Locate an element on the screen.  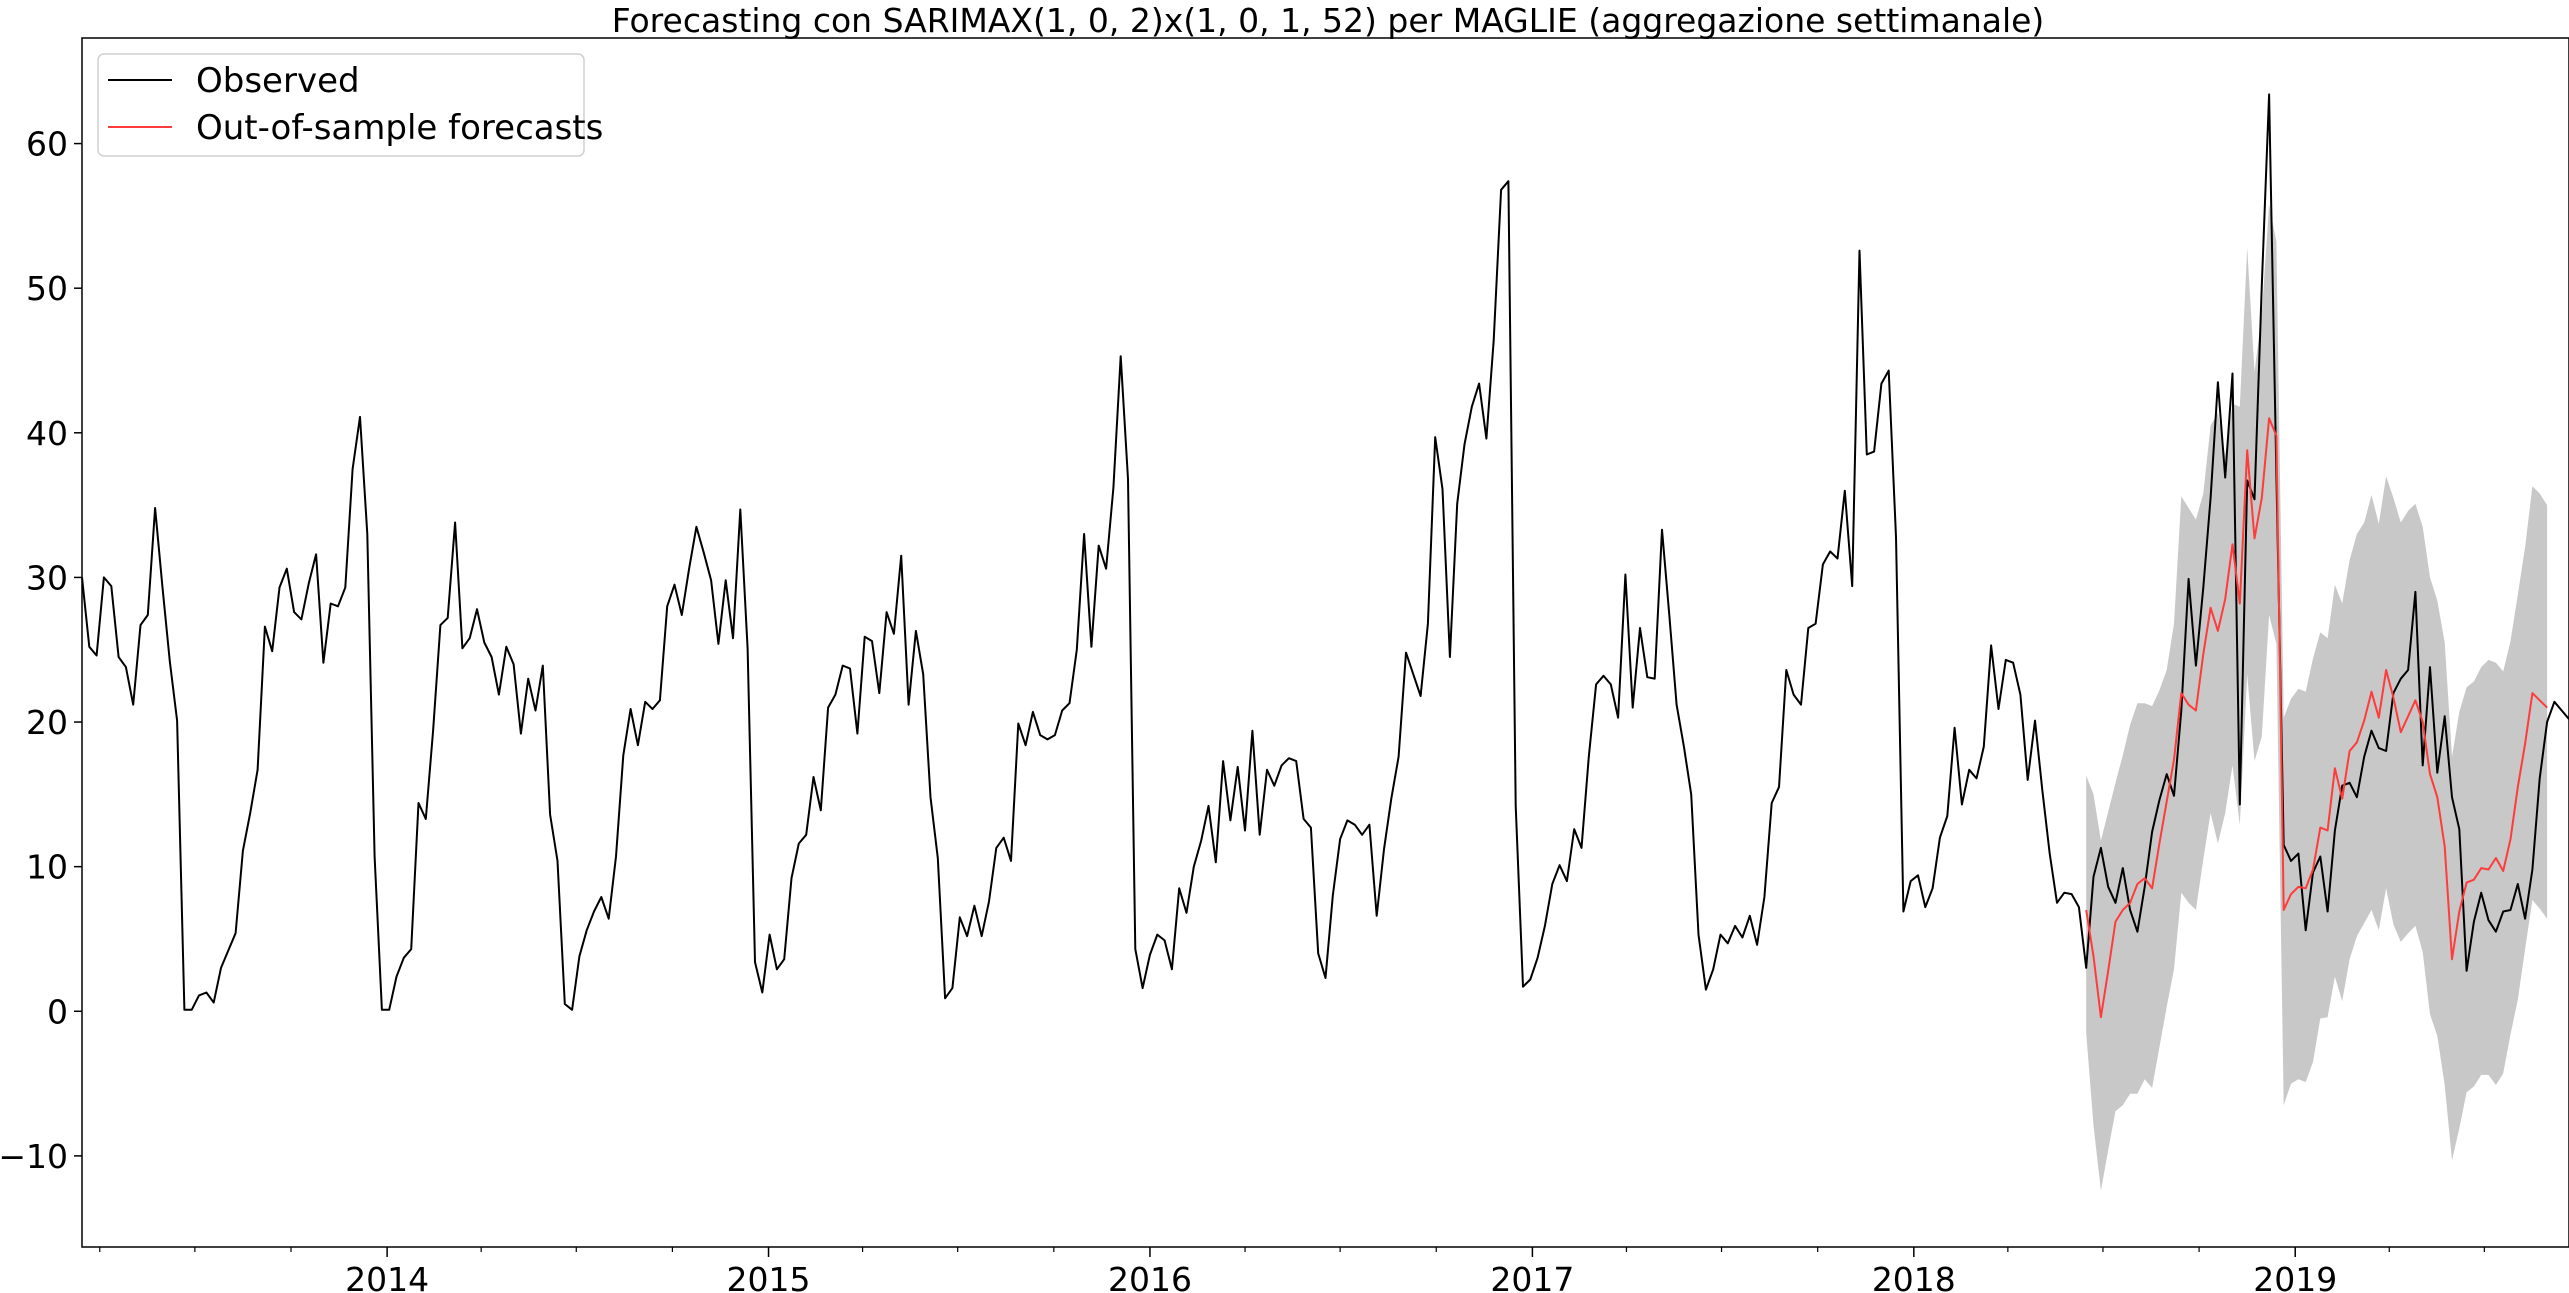
legend: Observed Out-of-sample forecasts is located at coordinates (350, 105).